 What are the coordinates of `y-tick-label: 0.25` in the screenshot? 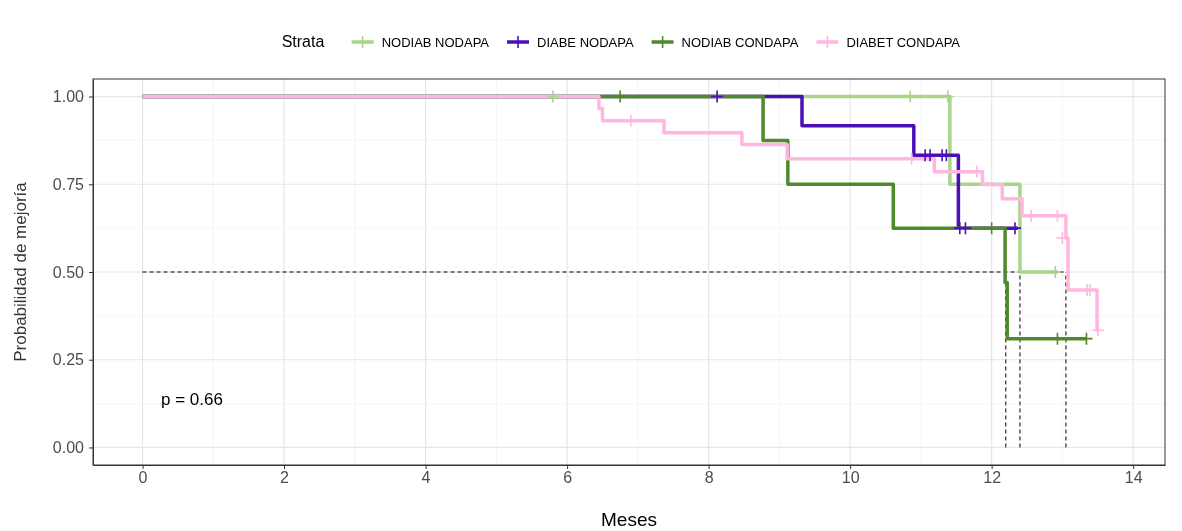 It's located at (68, 360).